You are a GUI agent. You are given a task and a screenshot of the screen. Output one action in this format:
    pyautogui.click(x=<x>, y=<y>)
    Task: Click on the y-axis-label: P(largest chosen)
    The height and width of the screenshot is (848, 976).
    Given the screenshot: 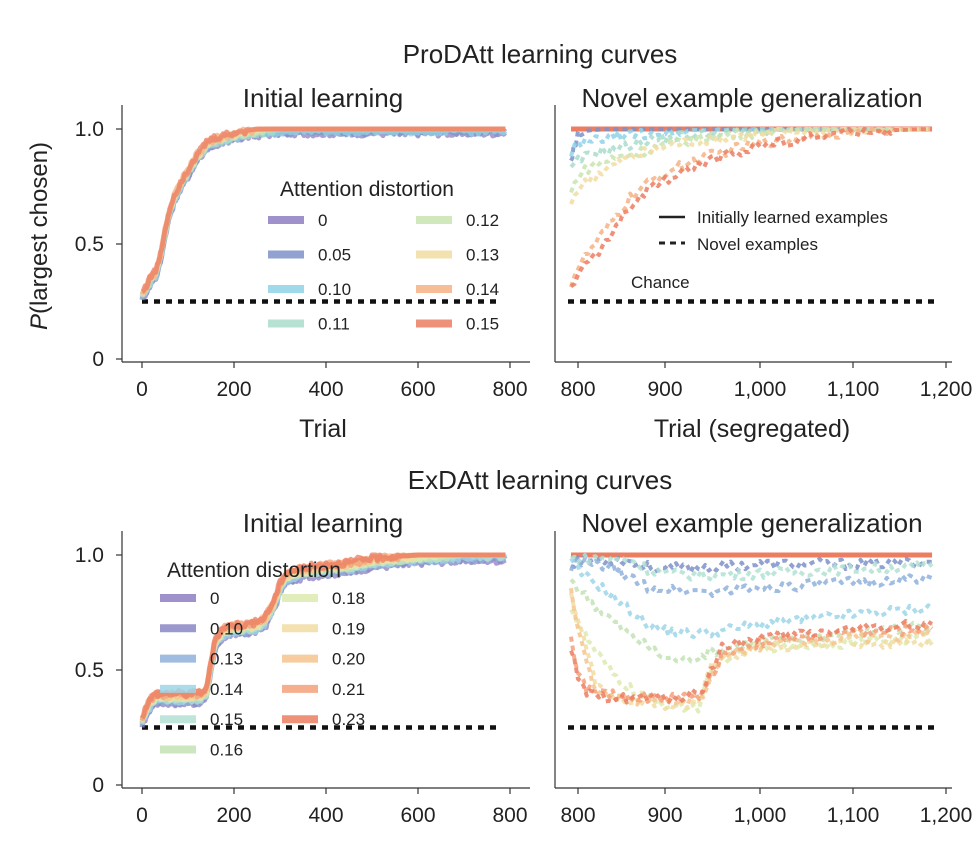 What is the action you would take?
    pyautogui.click(x=39, y=236)
    